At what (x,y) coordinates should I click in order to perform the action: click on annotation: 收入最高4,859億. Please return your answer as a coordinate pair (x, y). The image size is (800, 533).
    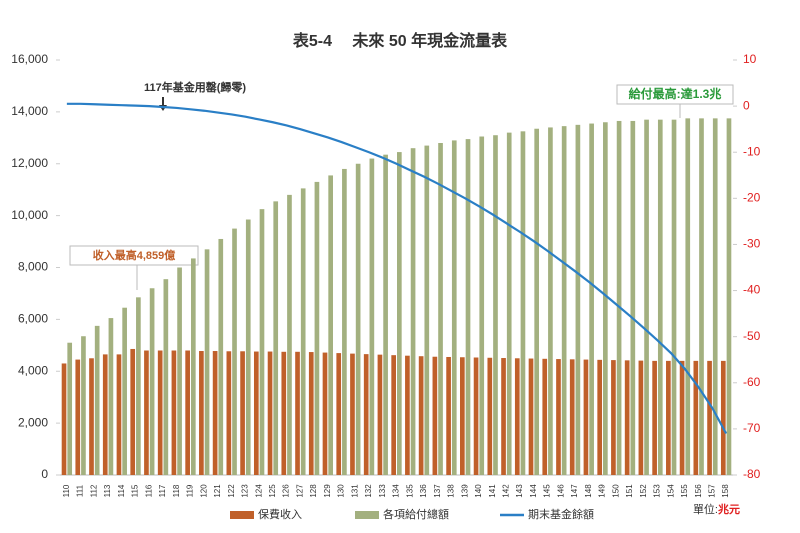
    Looking at the image, I should click on (134, 255).